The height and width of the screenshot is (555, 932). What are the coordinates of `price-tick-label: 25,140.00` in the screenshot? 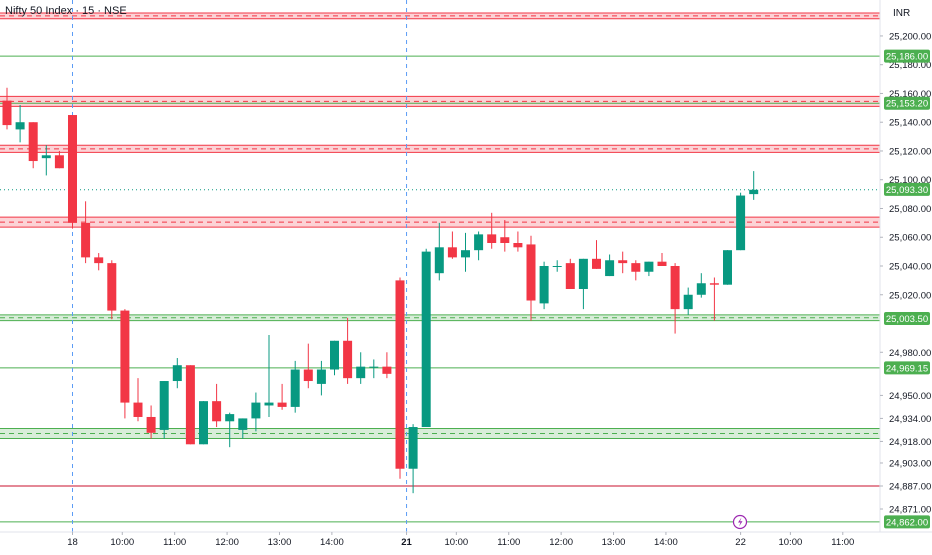 It's located at (910, 123).